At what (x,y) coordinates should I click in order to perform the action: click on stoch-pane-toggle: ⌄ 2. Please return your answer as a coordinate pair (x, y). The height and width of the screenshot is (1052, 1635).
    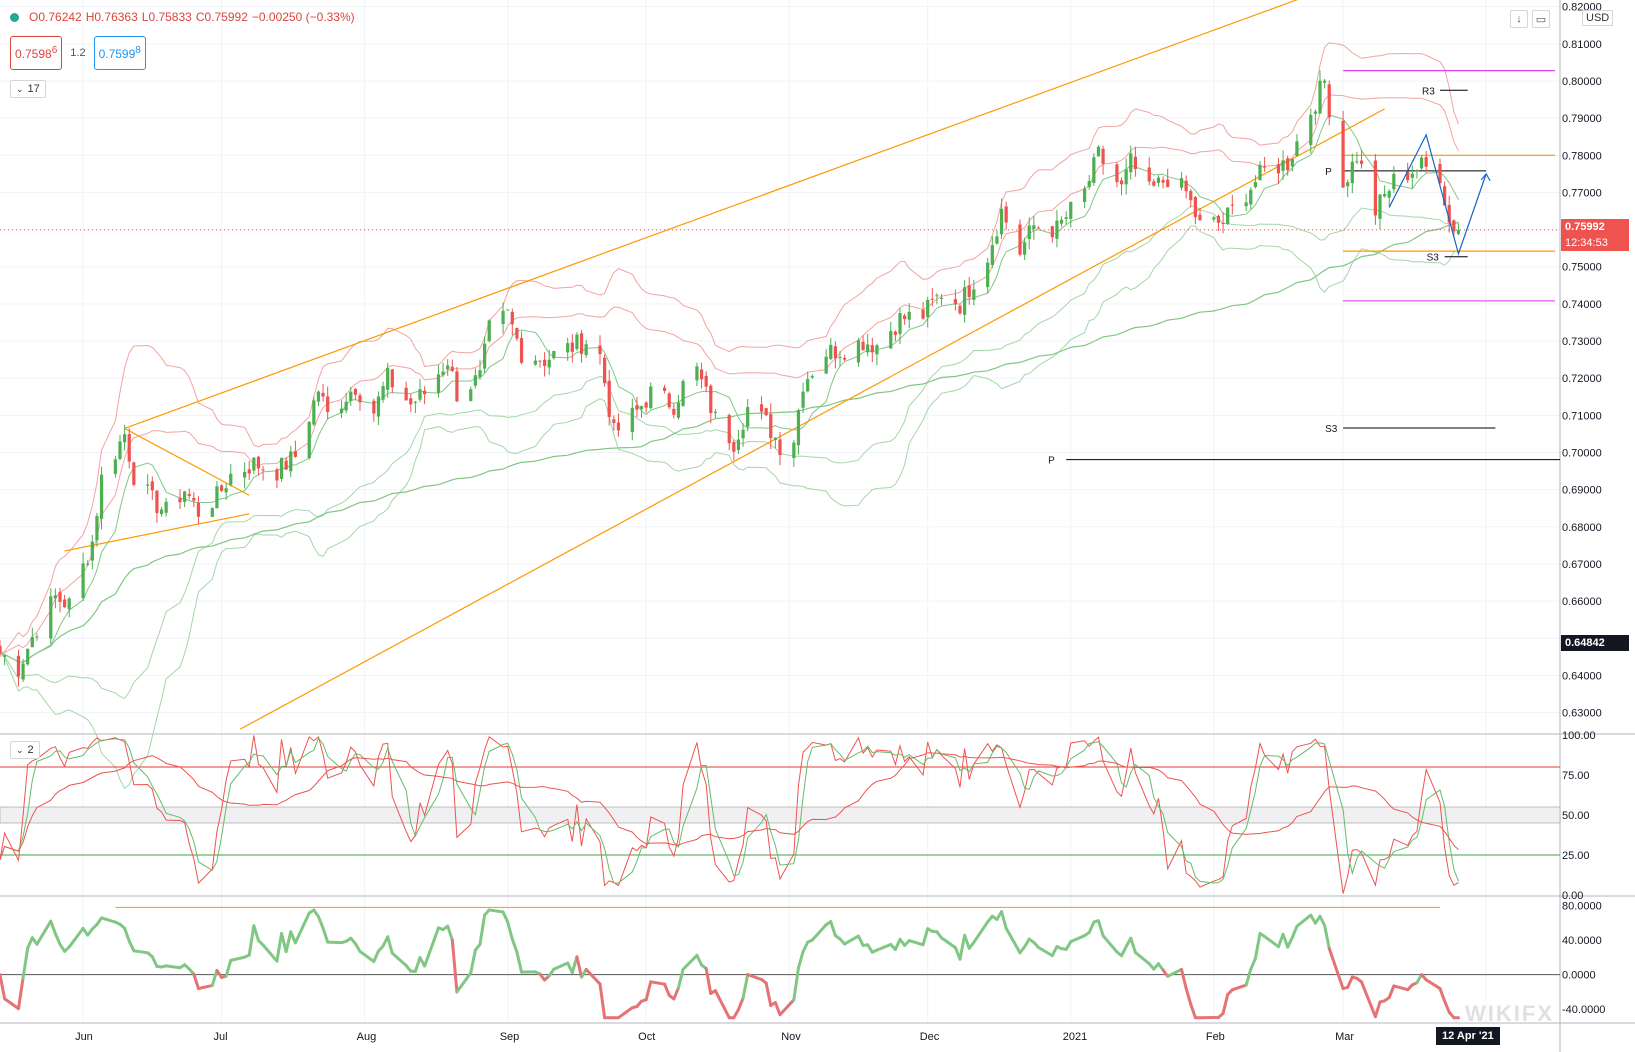
    Looking at the image, I should click on (25, 750).